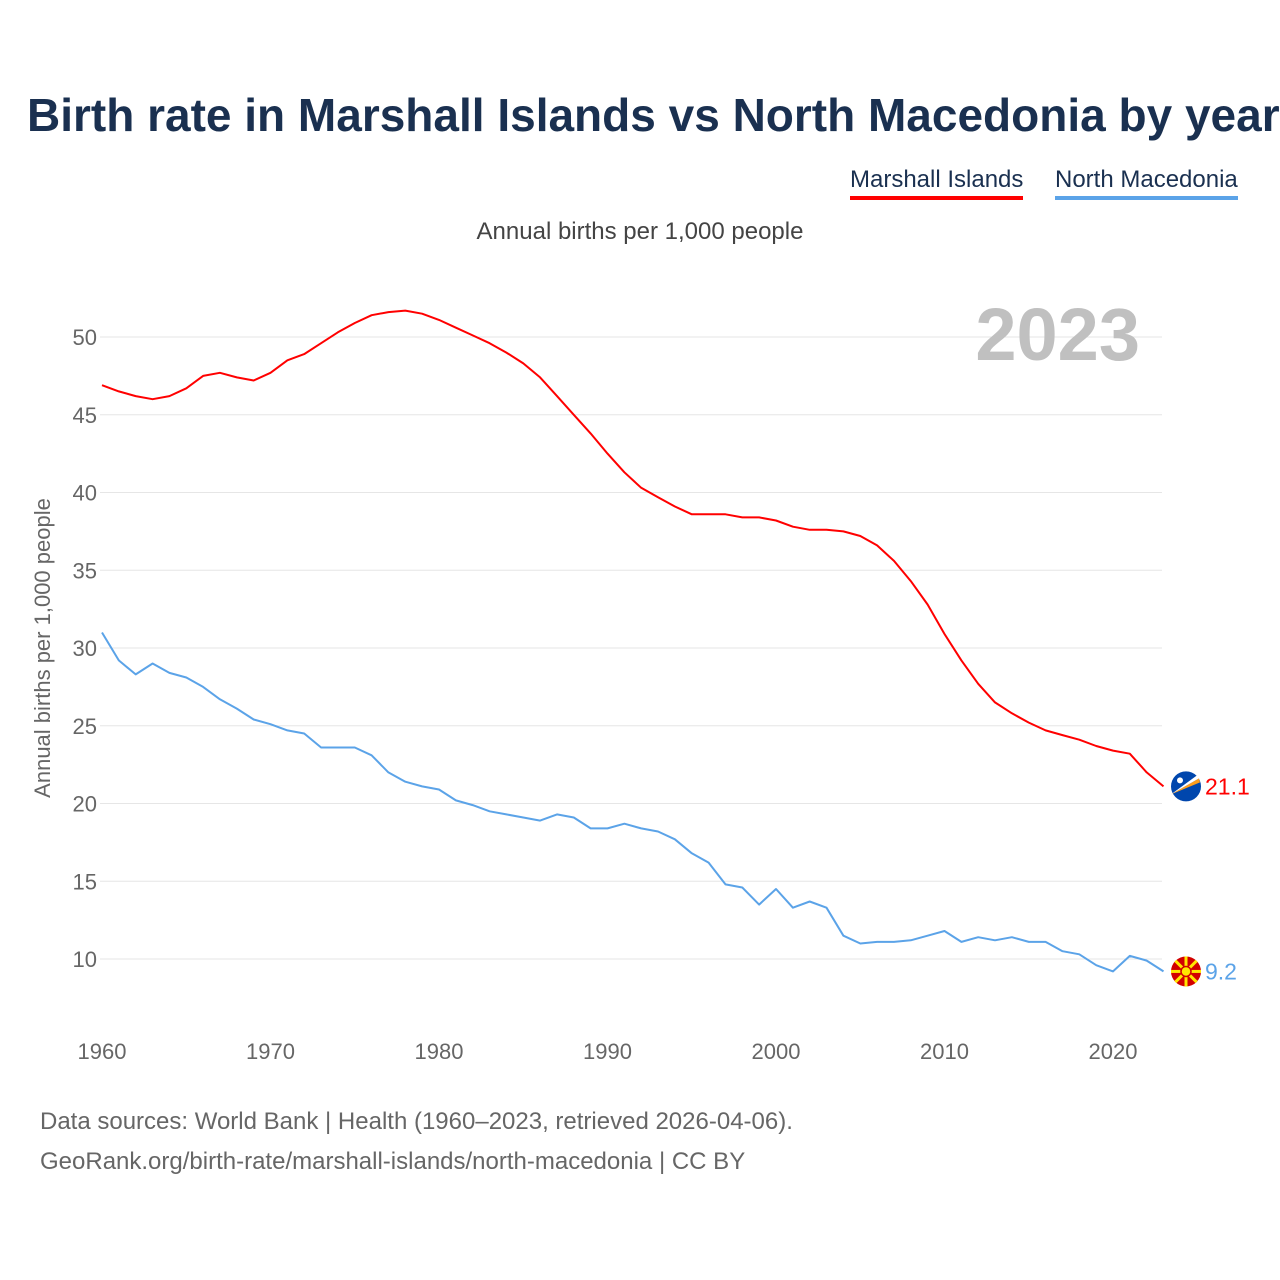  What do you see at coordinates (1057, 334) in the screenshot?
I see `year-watermark: 2023` at bounding box center [1057, 334].